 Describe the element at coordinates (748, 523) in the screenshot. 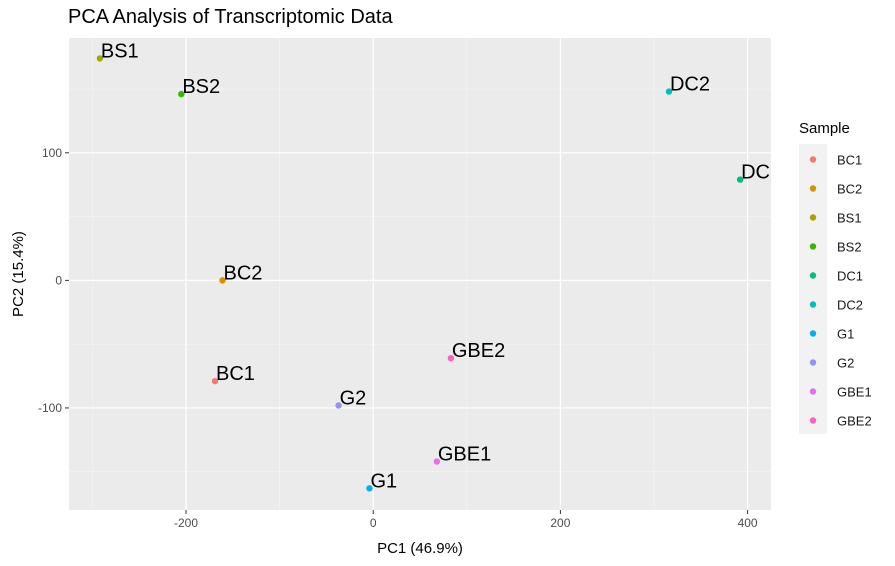

I see `x-tick-label: 400` at that location.